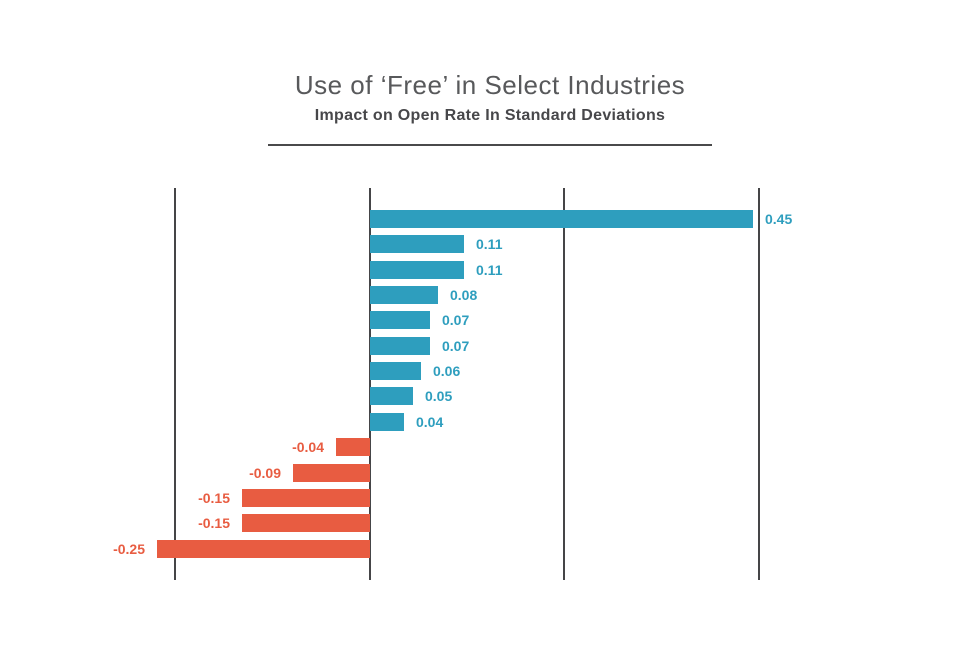 Image resolution: width=980 pixels, height=648 pixels. I want to click on bar-value-label: 0.08, so click(464, 295).